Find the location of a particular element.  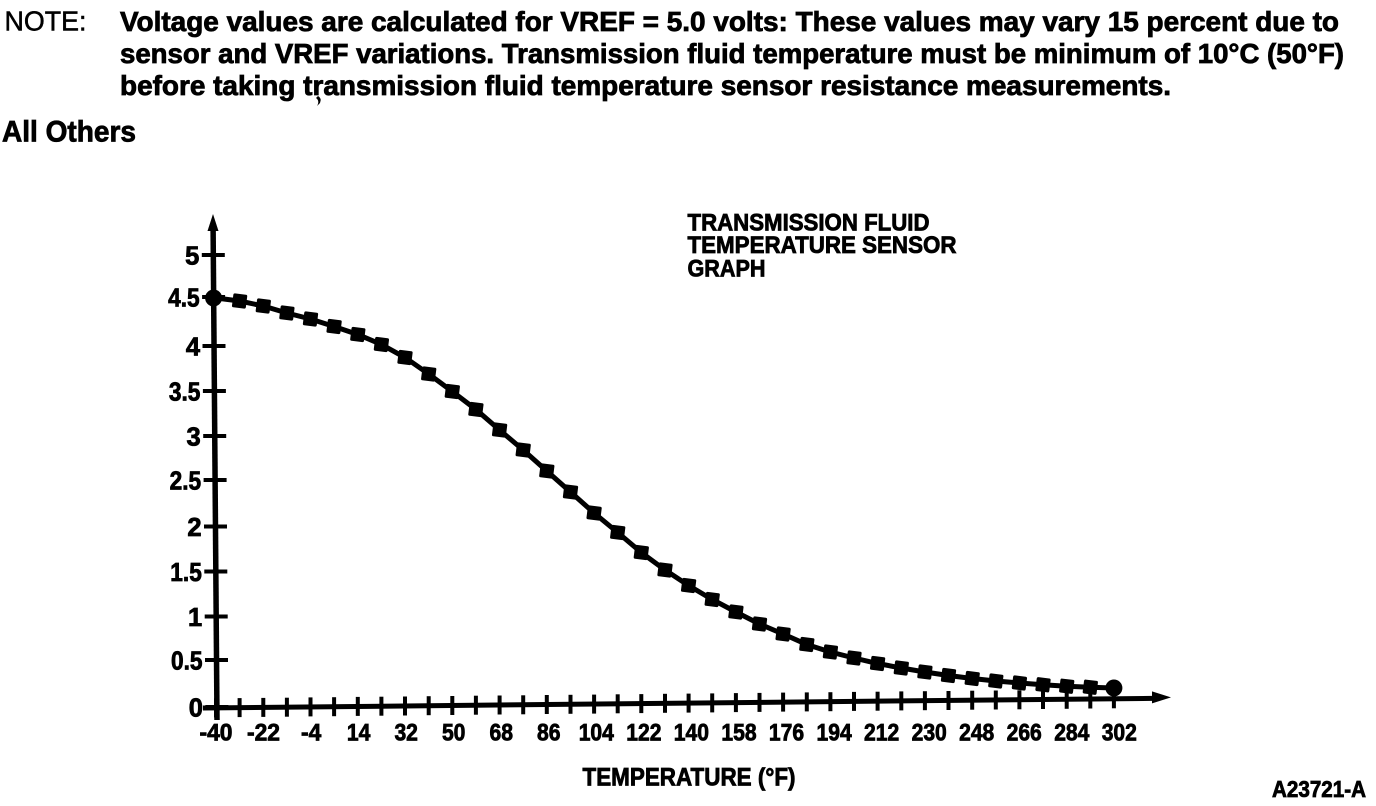

svg-text: 122 is located at coordinates (643, 733).